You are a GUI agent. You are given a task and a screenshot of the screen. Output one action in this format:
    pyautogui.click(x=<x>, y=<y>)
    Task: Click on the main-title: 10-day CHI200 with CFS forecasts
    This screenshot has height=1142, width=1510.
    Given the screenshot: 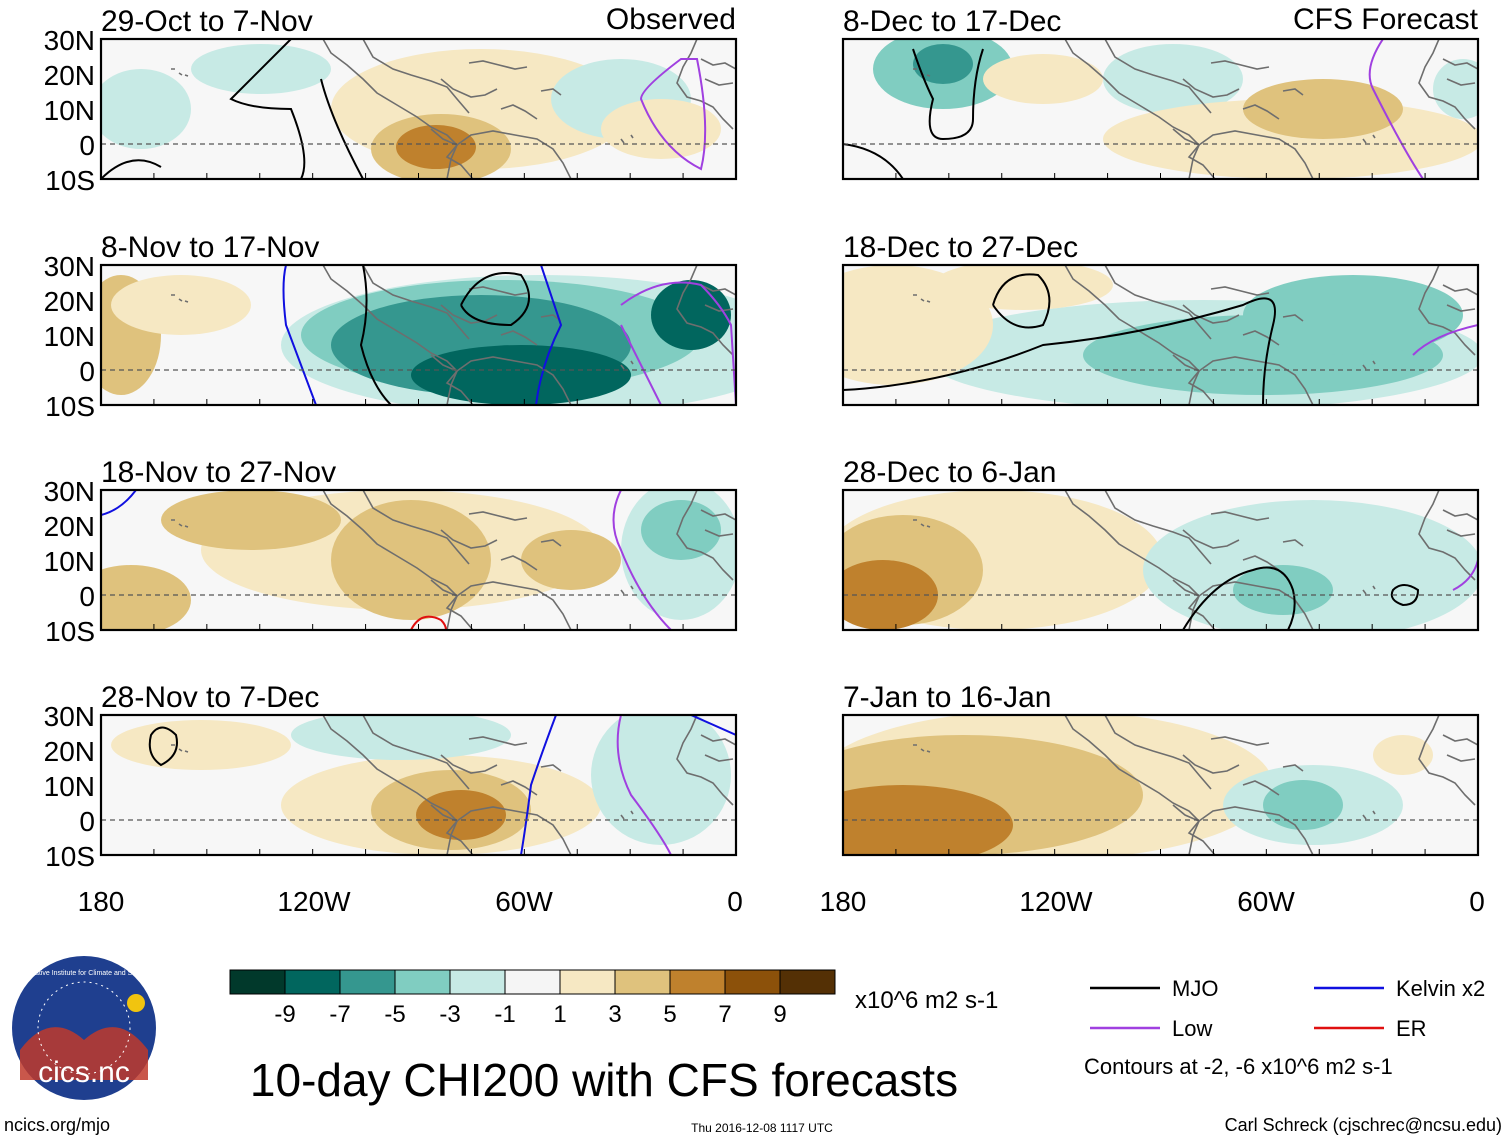 What is the action you would take?
    pyautogui.click(x=604, y=1080)
    